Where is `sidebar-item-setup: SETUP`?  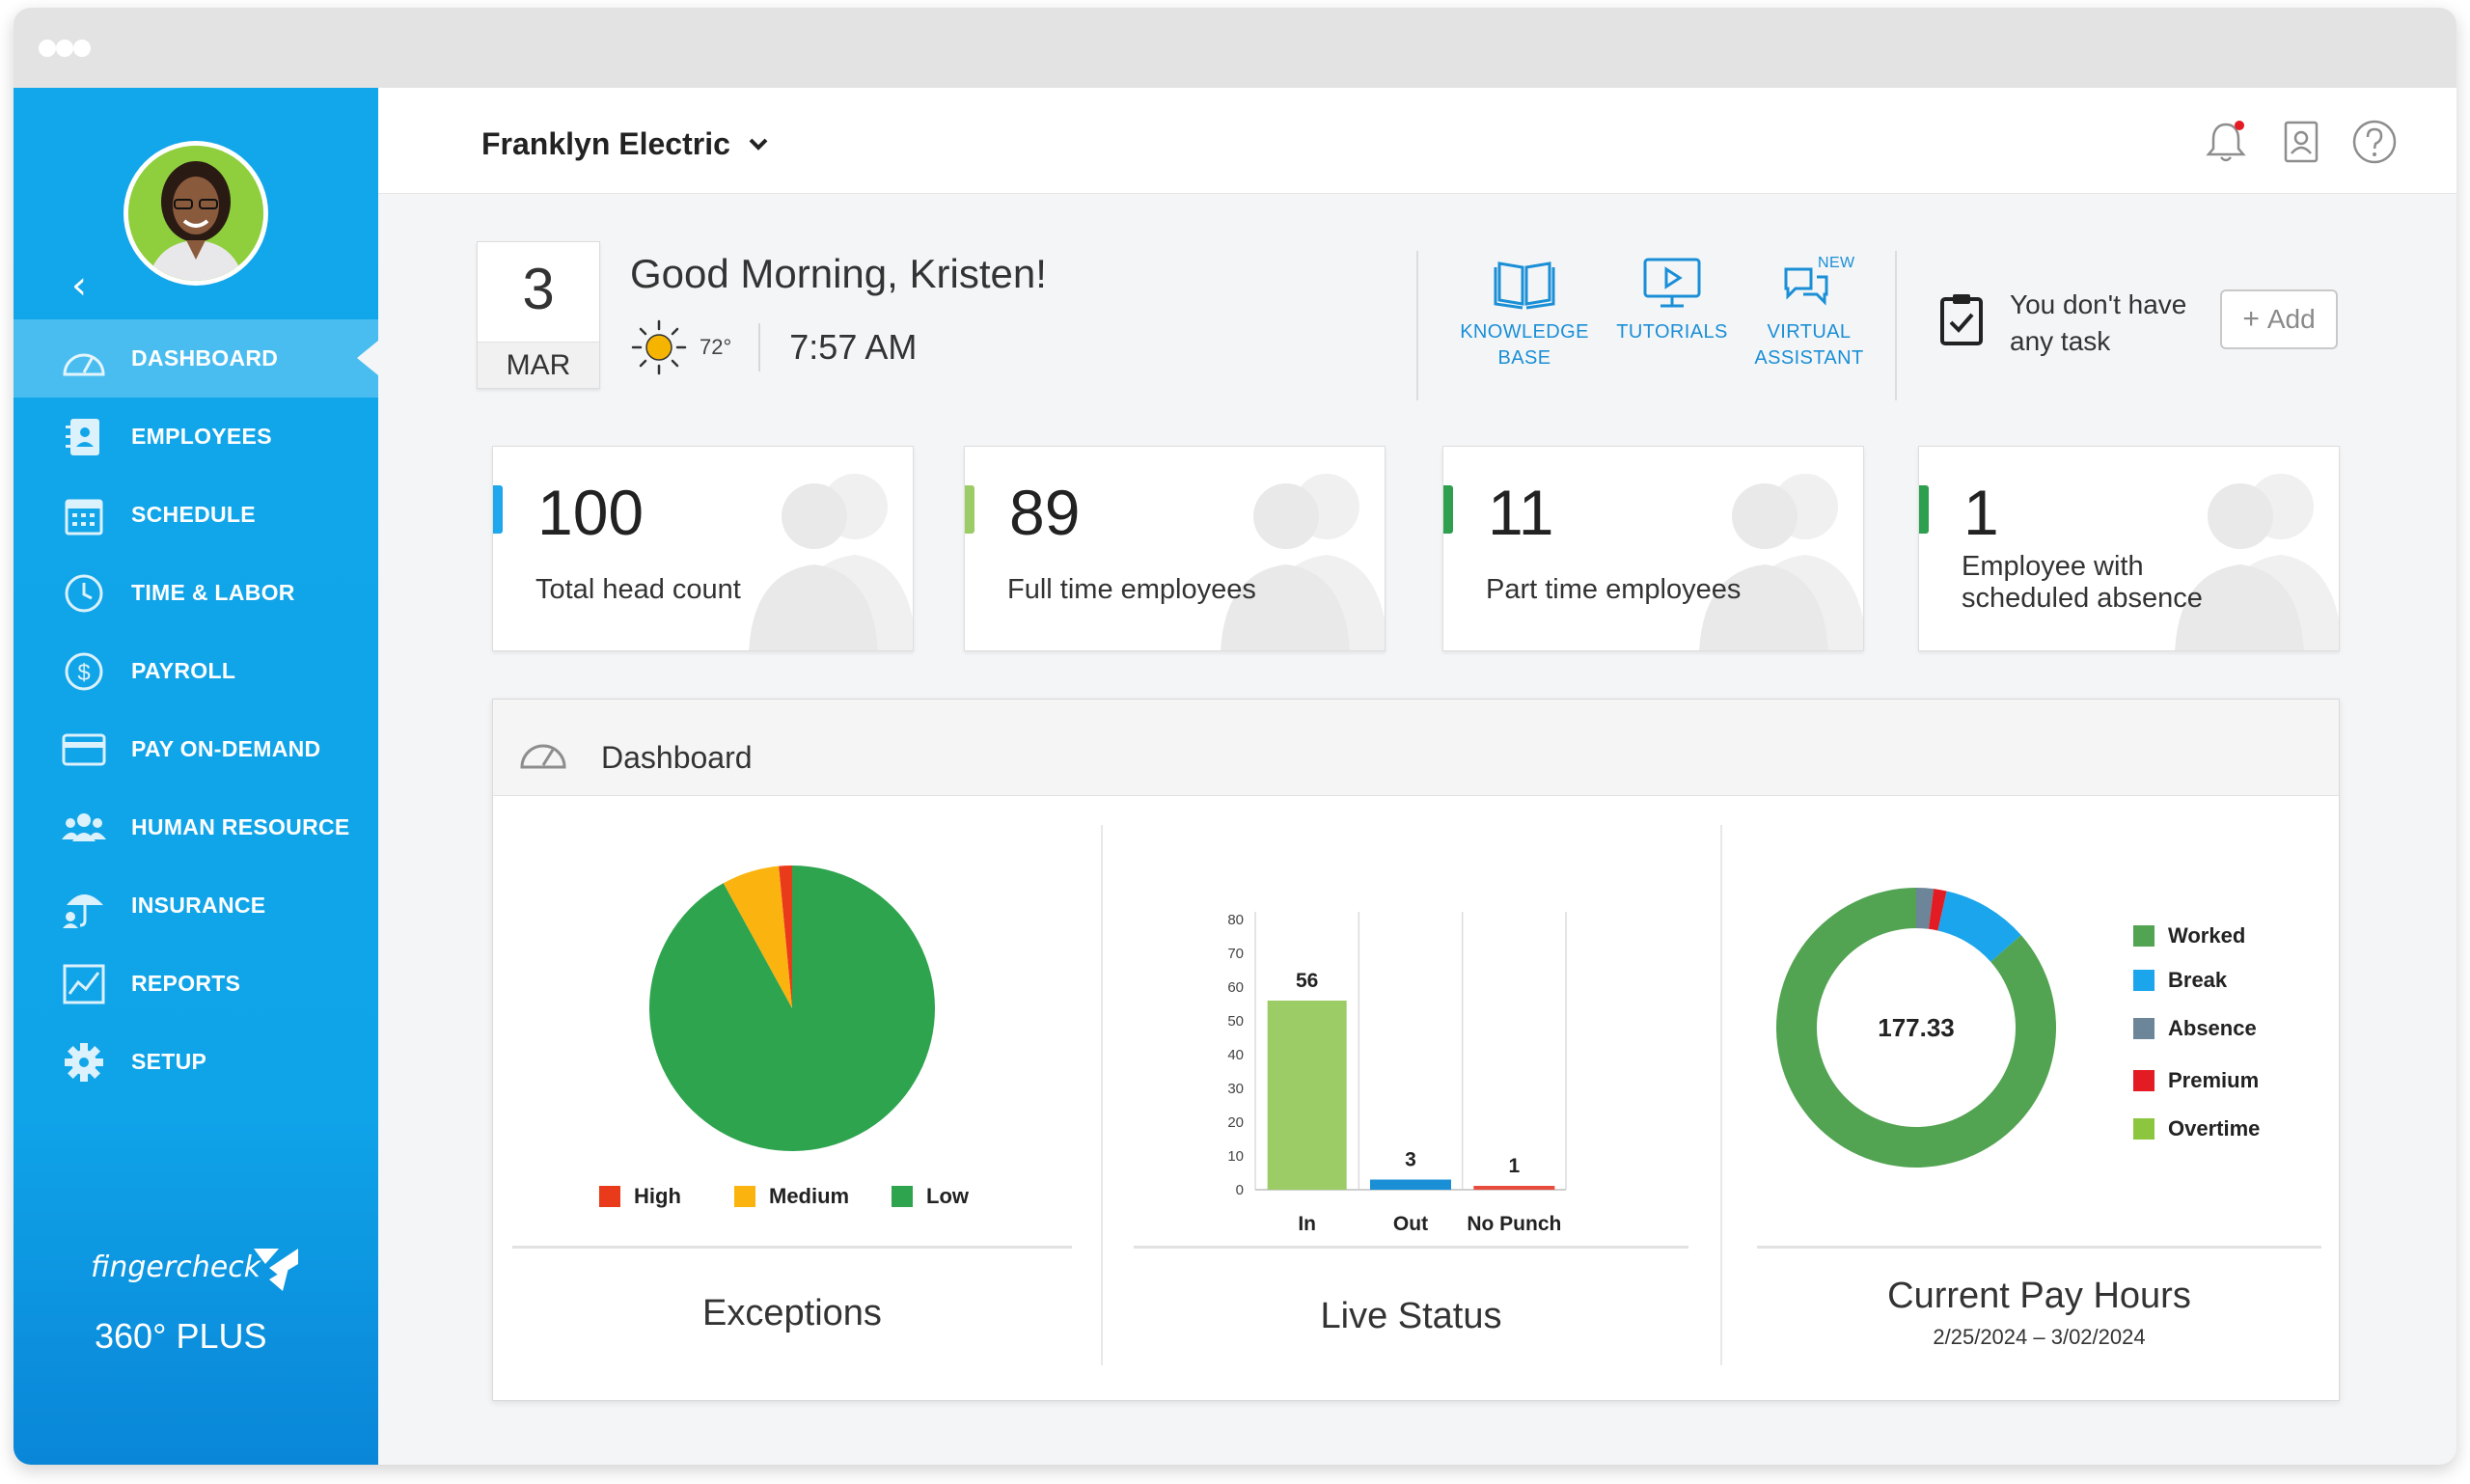 sidebar-item-setup: SETUP is located at coordinates (196, 1062).